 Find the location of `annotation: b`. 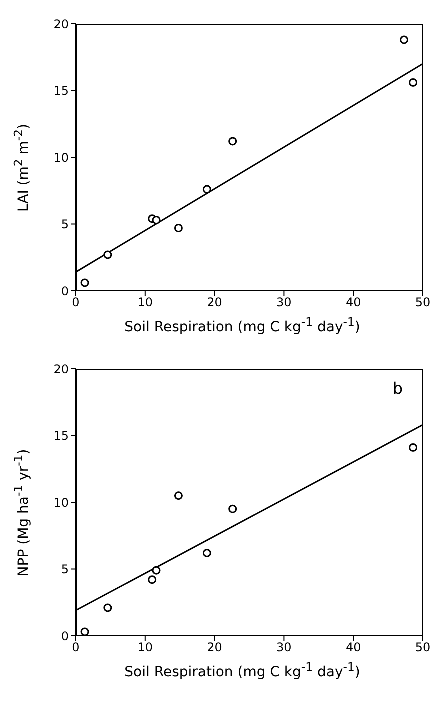

annotation: b is located at coordinates (397, 388).